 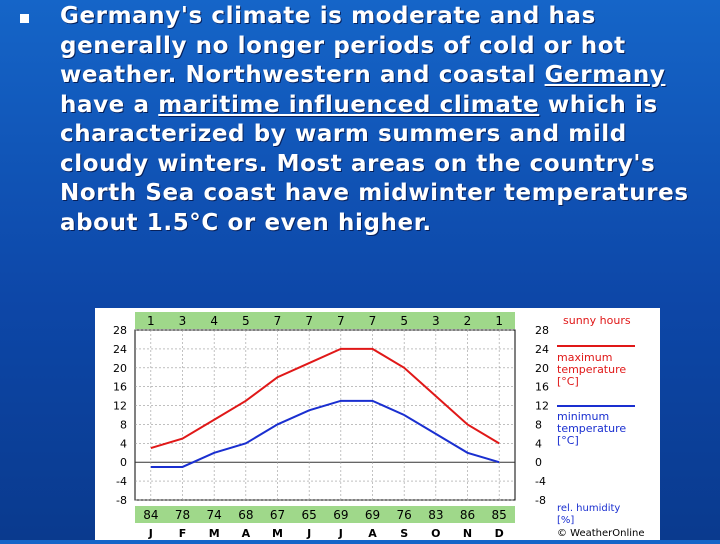 What do you see at coordinates (277, 515) in the screenshot?
I see `humidity-label: 67` at bounding box center [277, 515].